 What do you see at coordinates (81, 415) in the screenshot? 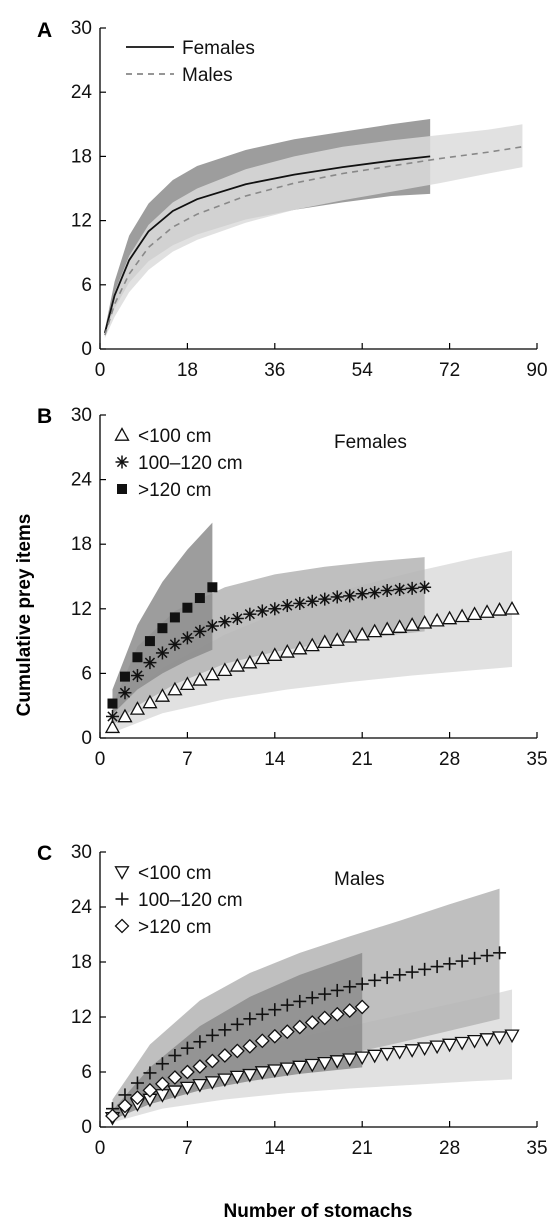
I see `panel-b-y-tick-label-30: 30` at bounding box center [81, 415].